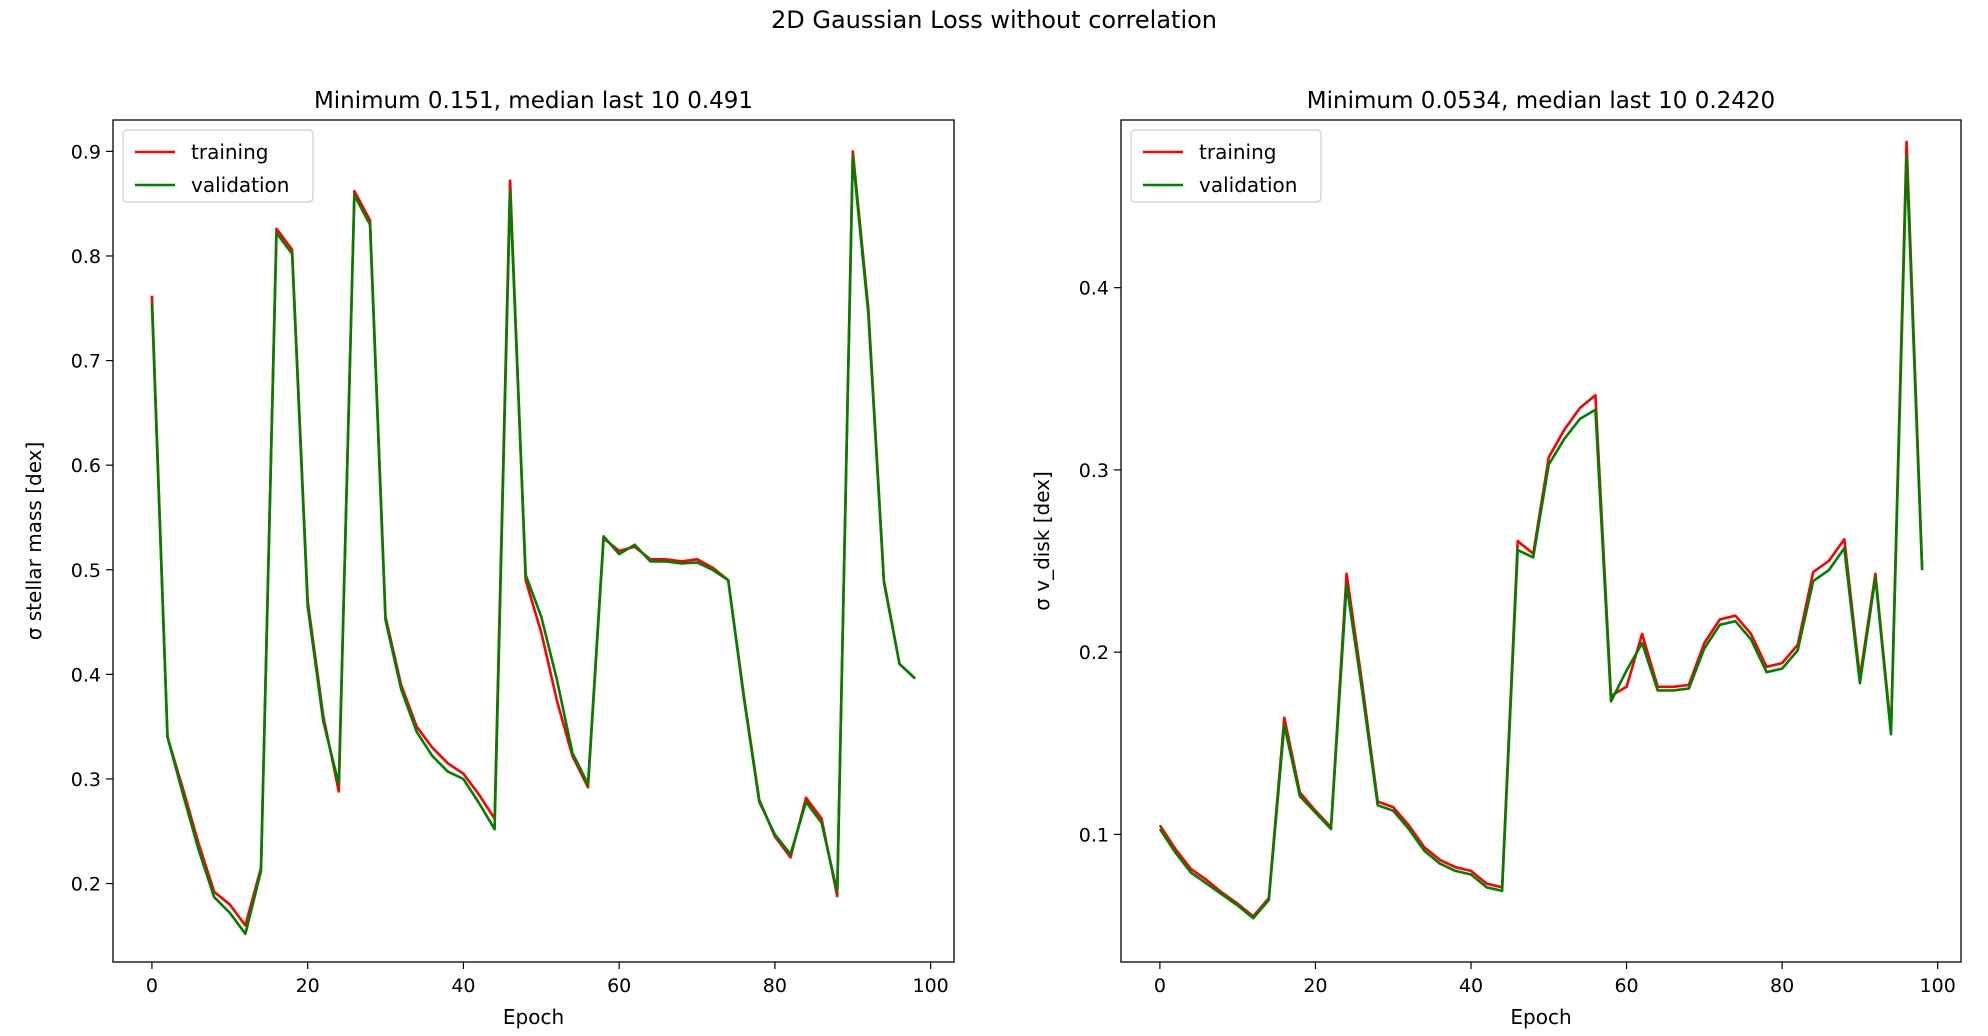 The width and height of the screenshot is (1988, 1036). Describe the element at coordinates (1042, 541) in the screenshot. I see `y-axis-label: σ v_disk [dex]` at that location.